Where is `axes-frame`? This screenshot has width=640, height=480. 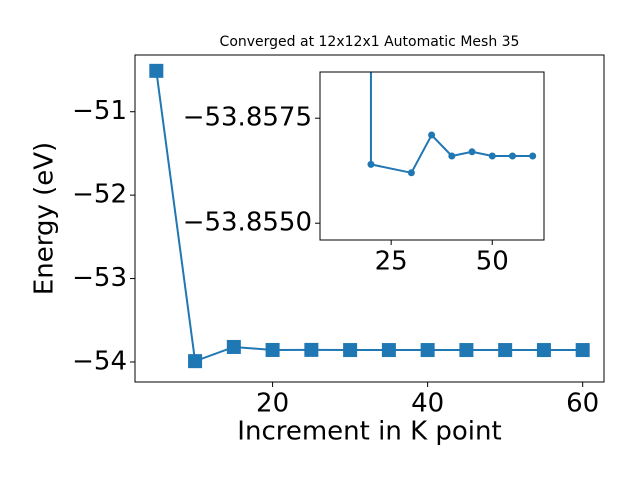
axes-frame is located at coordinates (432, 156).